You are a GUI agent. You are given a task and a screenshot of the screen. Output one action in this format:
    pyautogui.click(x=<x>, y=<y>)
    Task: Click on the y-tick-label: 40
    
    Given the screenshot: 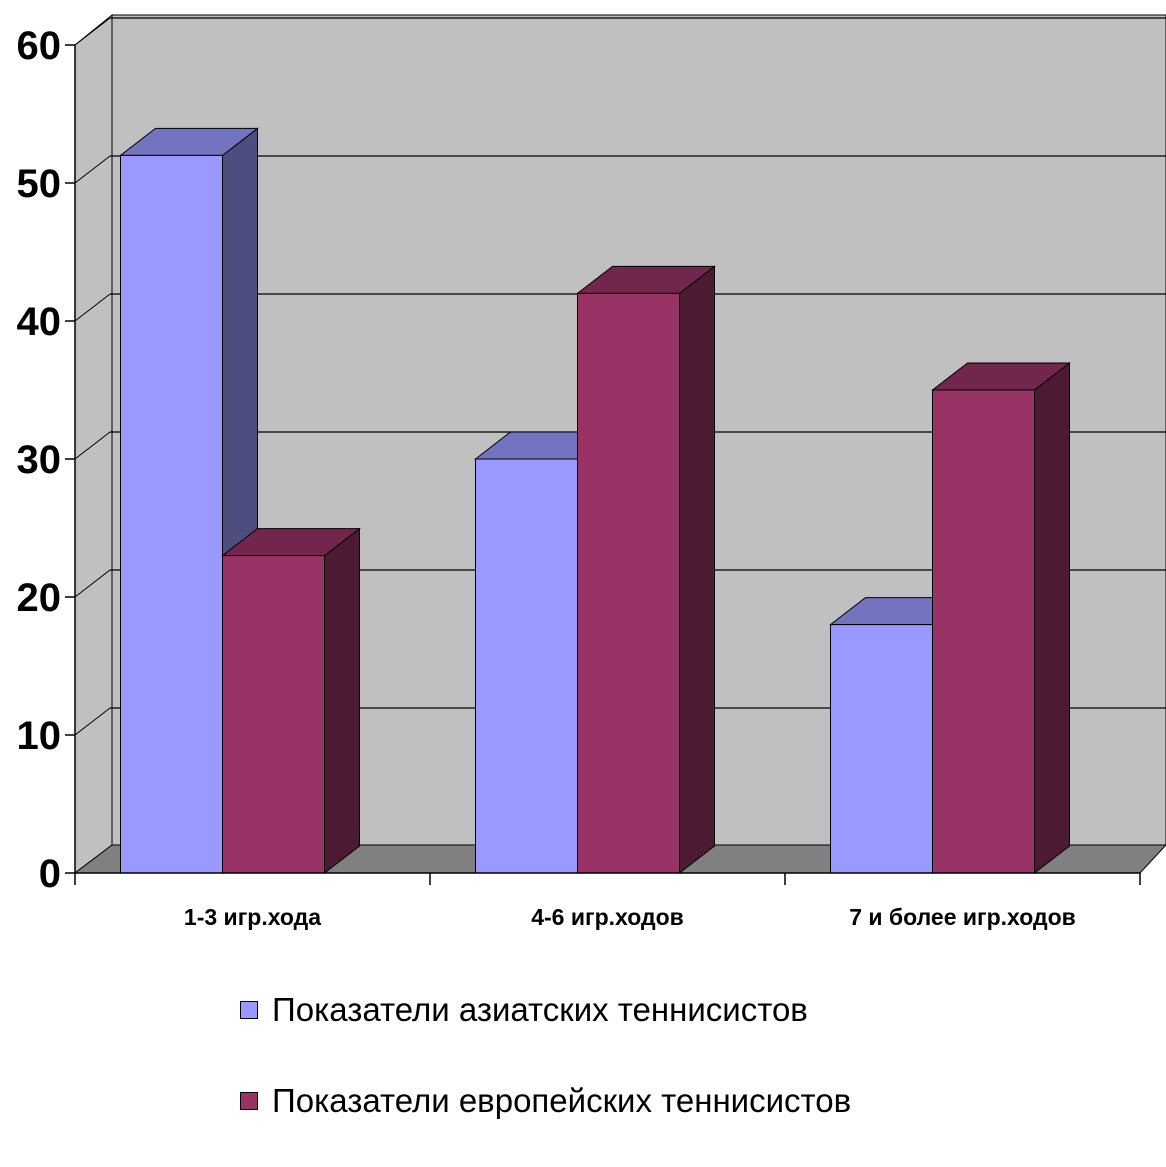 What is the action you would take?
    pyautogui.click(x=39, y=322)
    